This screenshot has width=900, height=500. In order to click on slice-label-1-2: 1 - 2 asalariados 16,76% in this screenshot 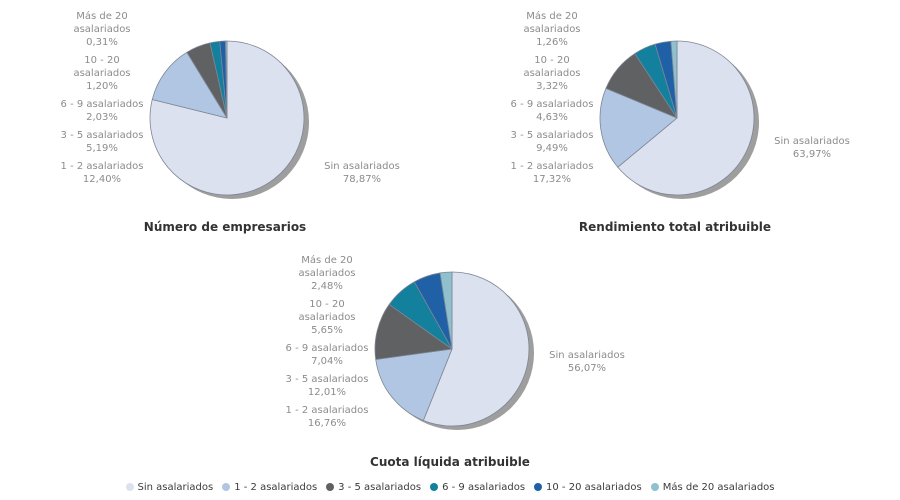, I will do `click(327, 417)`.